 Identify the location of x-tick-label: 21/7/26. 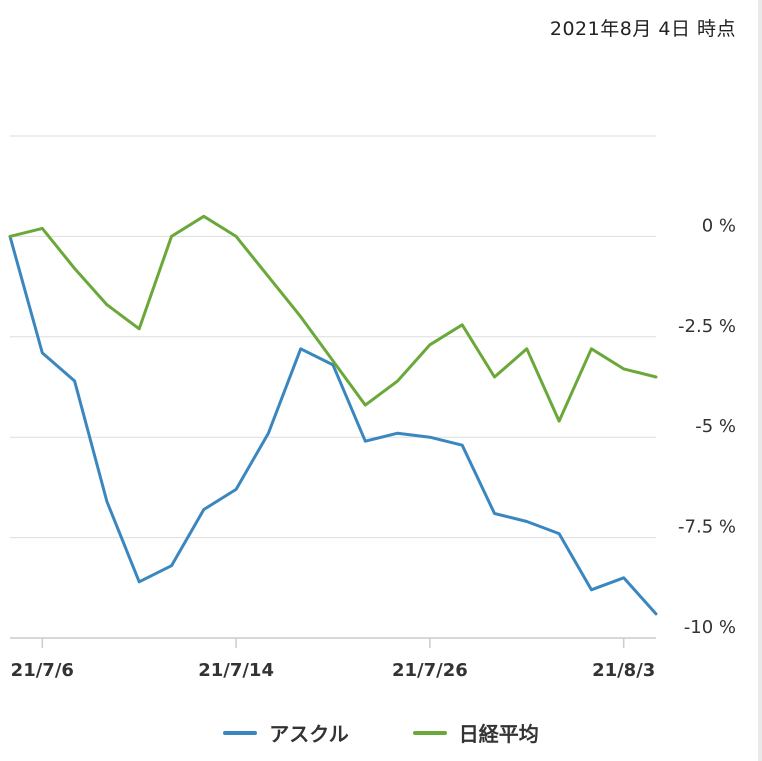
(430, 670).